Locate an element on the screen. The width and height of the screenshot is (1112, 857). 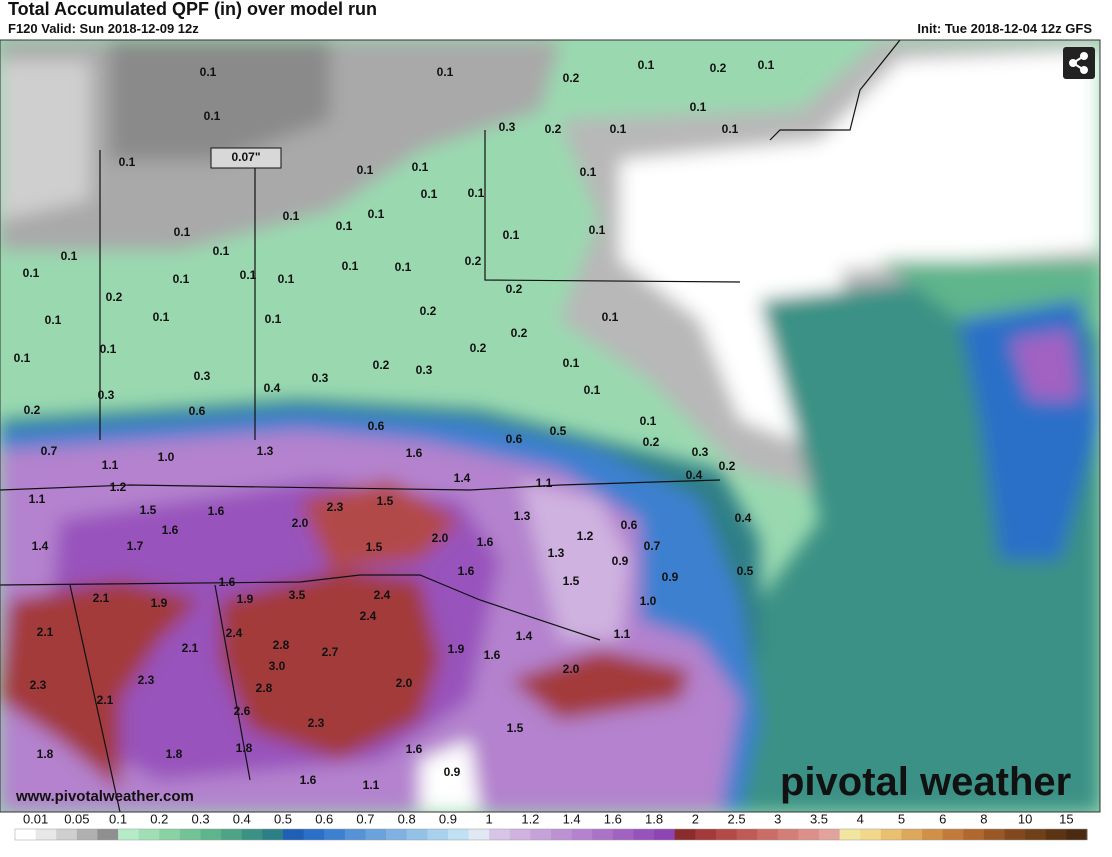
colorbar-tick: 2 is located at coordinates (695, 818).